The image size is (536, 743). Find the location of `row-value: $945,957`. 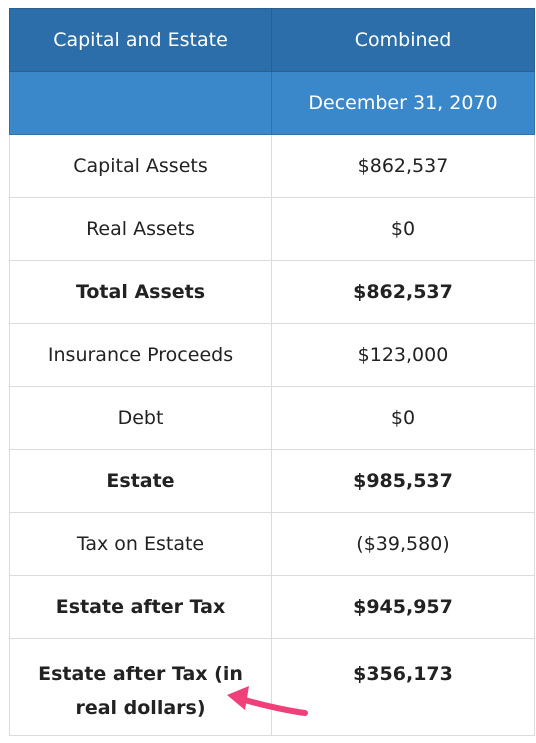

row-value: $945,957 is located at coordinates (403, 607).